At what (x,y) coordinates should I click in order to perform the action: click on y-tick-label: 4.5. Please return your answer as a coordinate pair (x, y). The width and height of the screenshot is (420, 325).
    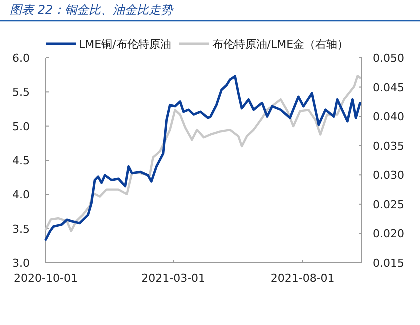
    Looking at the image, I should click on (21, 161).